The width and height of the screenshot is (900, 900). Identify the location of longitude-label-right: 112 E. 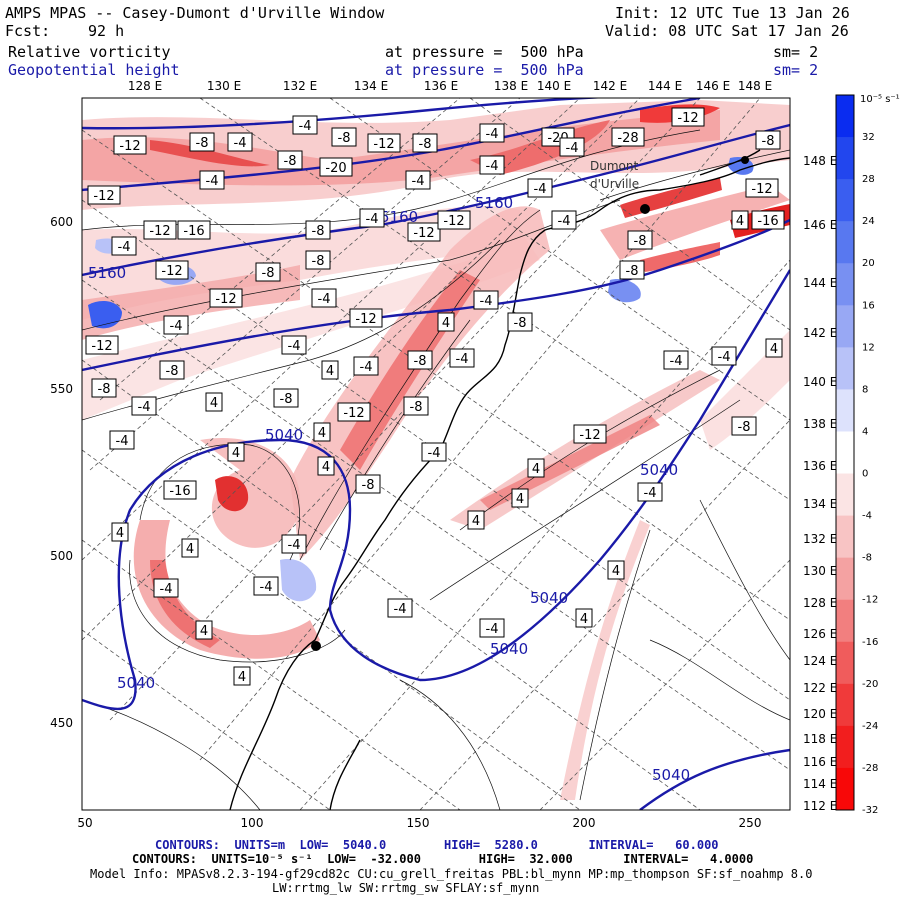
(820, 806).